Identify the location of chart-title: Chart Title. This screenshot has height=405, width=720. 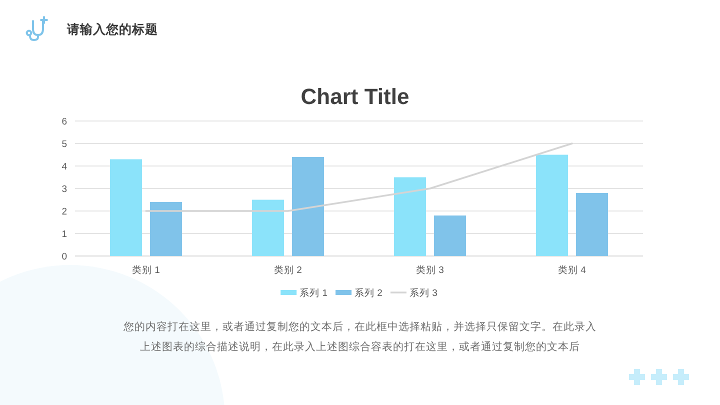
(355, 96).